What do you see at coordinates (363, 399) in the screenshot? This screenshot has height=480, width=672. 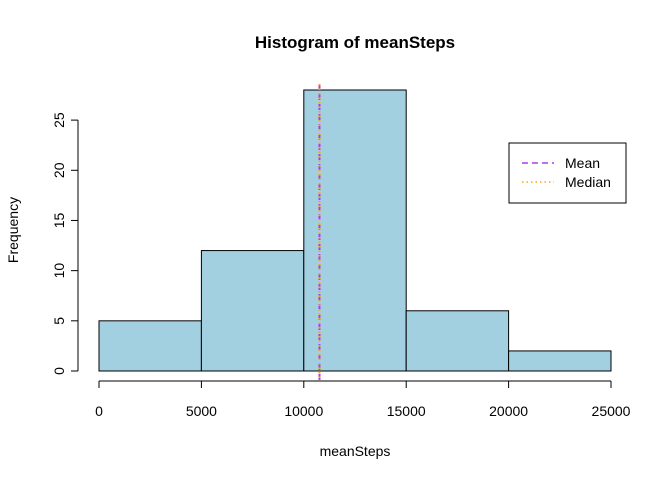 I see `x-axis: 0 5000 10000 15000 20000 25000` at bounding box center [363, 399].